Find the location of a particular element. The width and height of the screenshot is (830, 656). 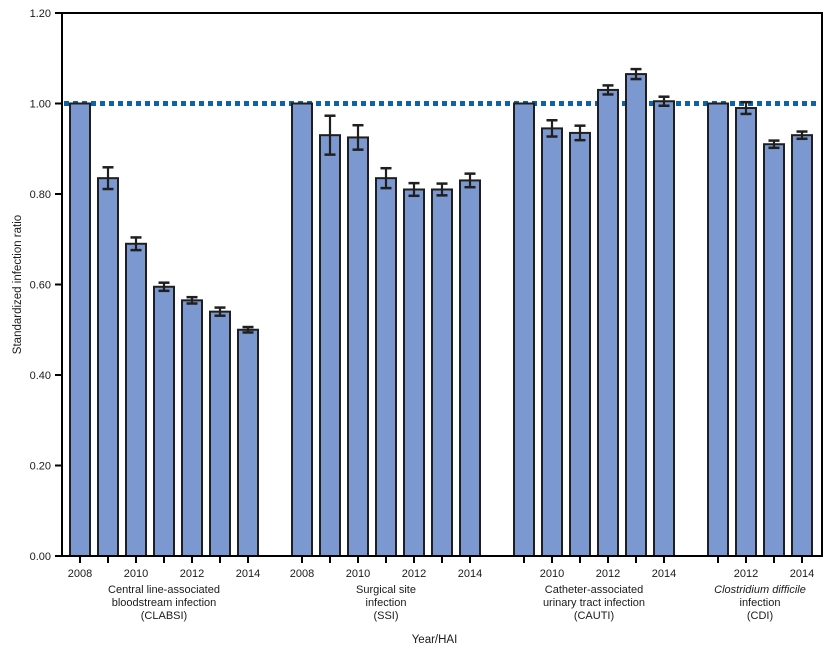

bar-ssi-2013 is located at coordinates (442, 372).